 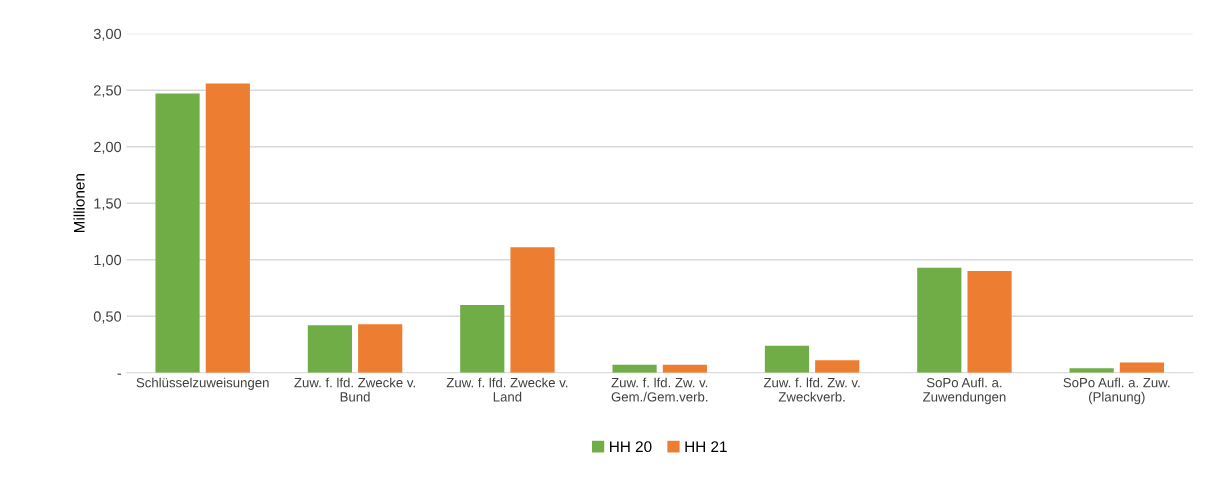 What do you see at coordinates (107, 34) in the screenshot?
I see `y-tick-label: 3,00` at bounding box center [107, 34].